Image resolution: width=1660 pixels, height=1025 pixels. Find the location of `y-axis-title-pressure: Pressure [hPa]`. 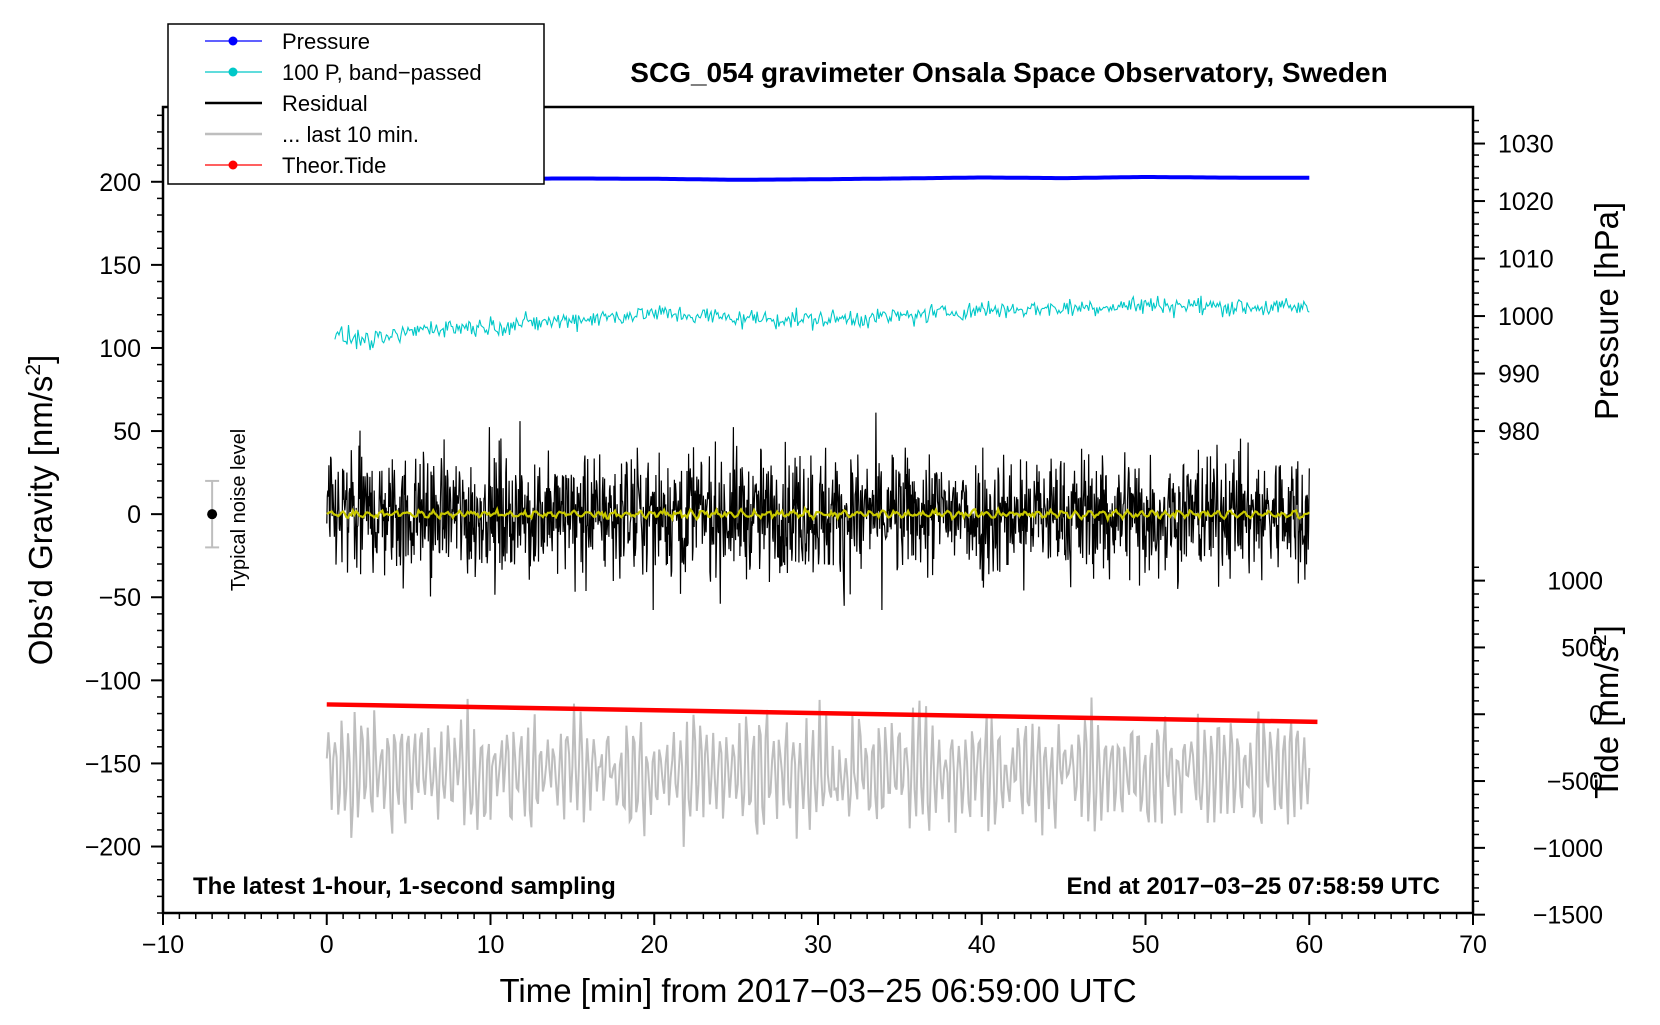

y-axis-title-pressure: Pressure [hPa] is located at coordinates (1606, 311).